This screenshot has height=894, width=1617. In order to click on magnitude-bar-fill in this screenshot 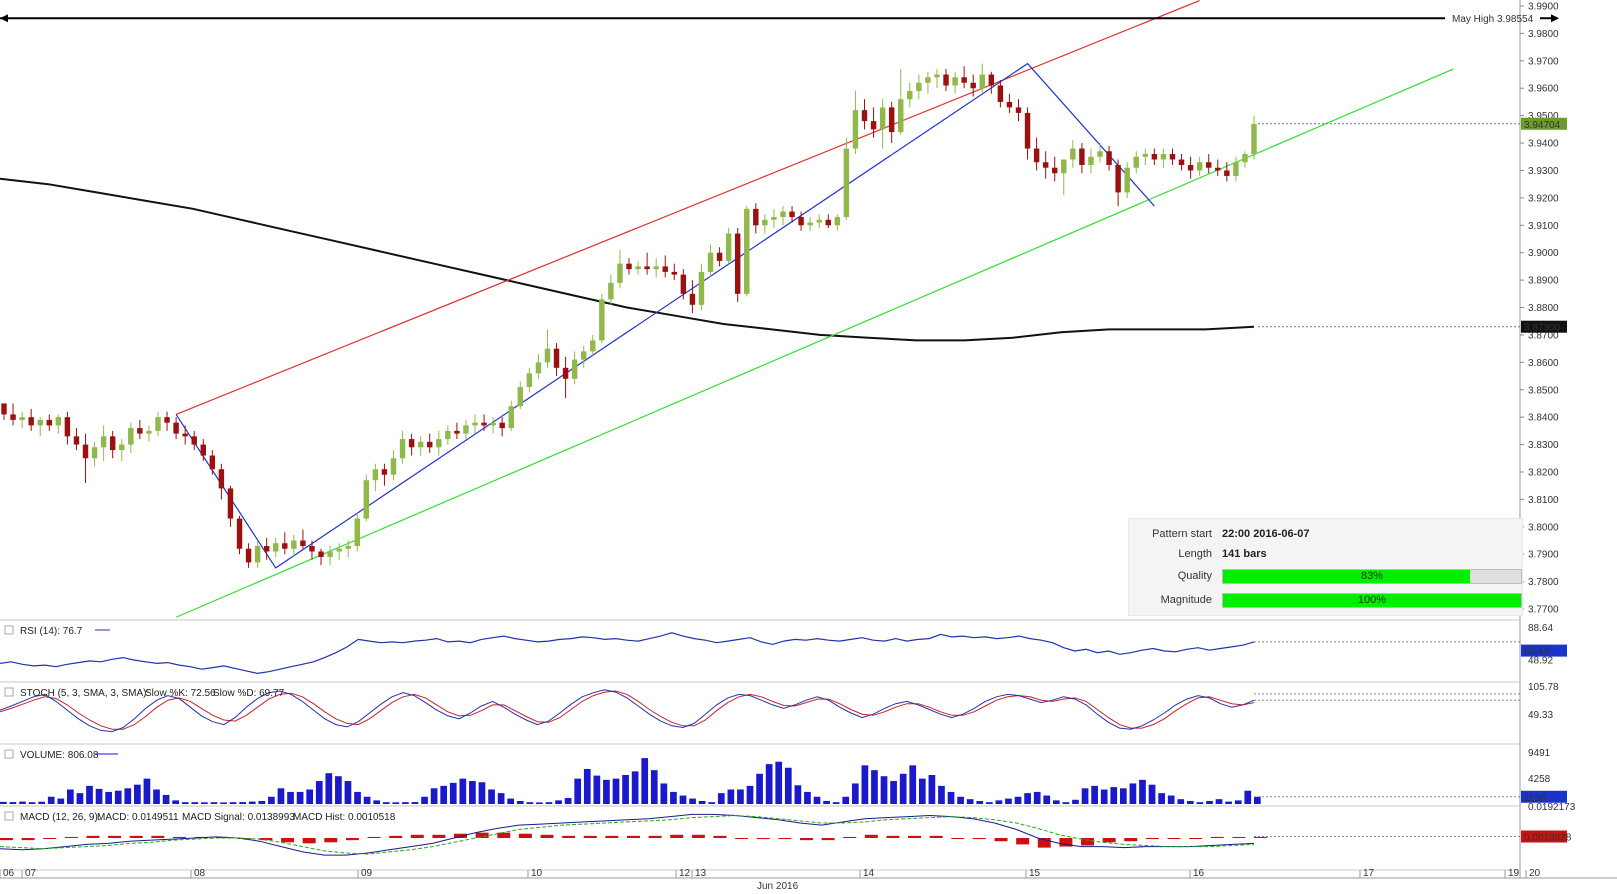, I will do `click(1372, 600)`.